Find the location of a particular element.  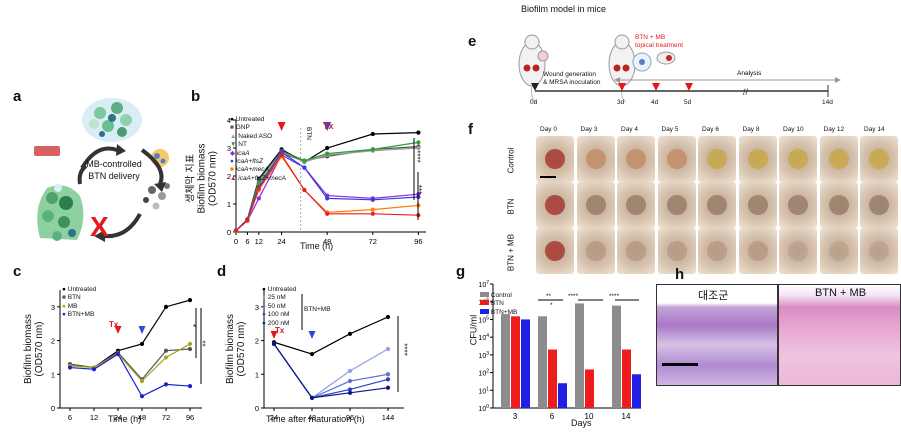

x-tick-label: 72 is located at coordinates (166, 417).